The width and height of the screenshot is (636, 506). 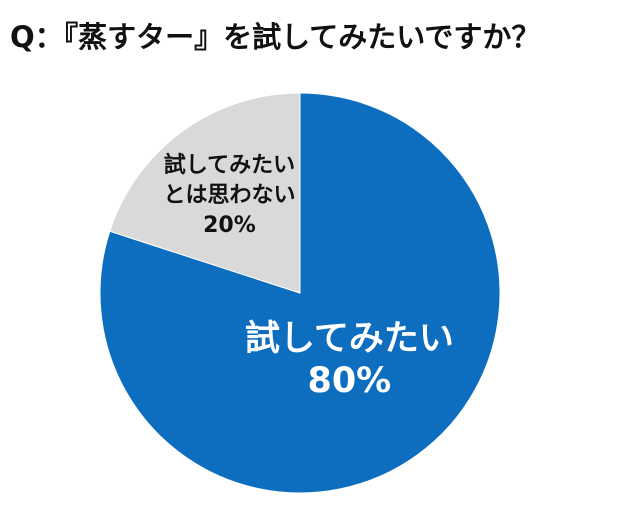 What do you see at coordinates (349, 381) in the screenshot?
I see `slice-value-label-0: 80%` at bounding box center [349, 381].